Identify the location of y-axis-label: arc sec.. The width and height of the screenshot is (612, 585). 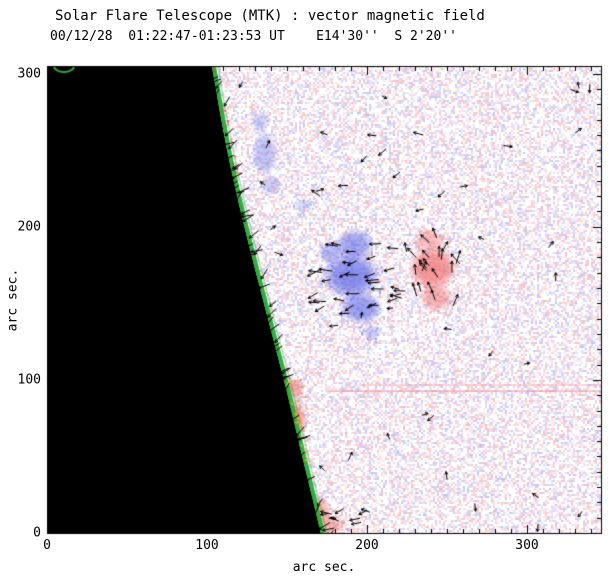
(13, 300).